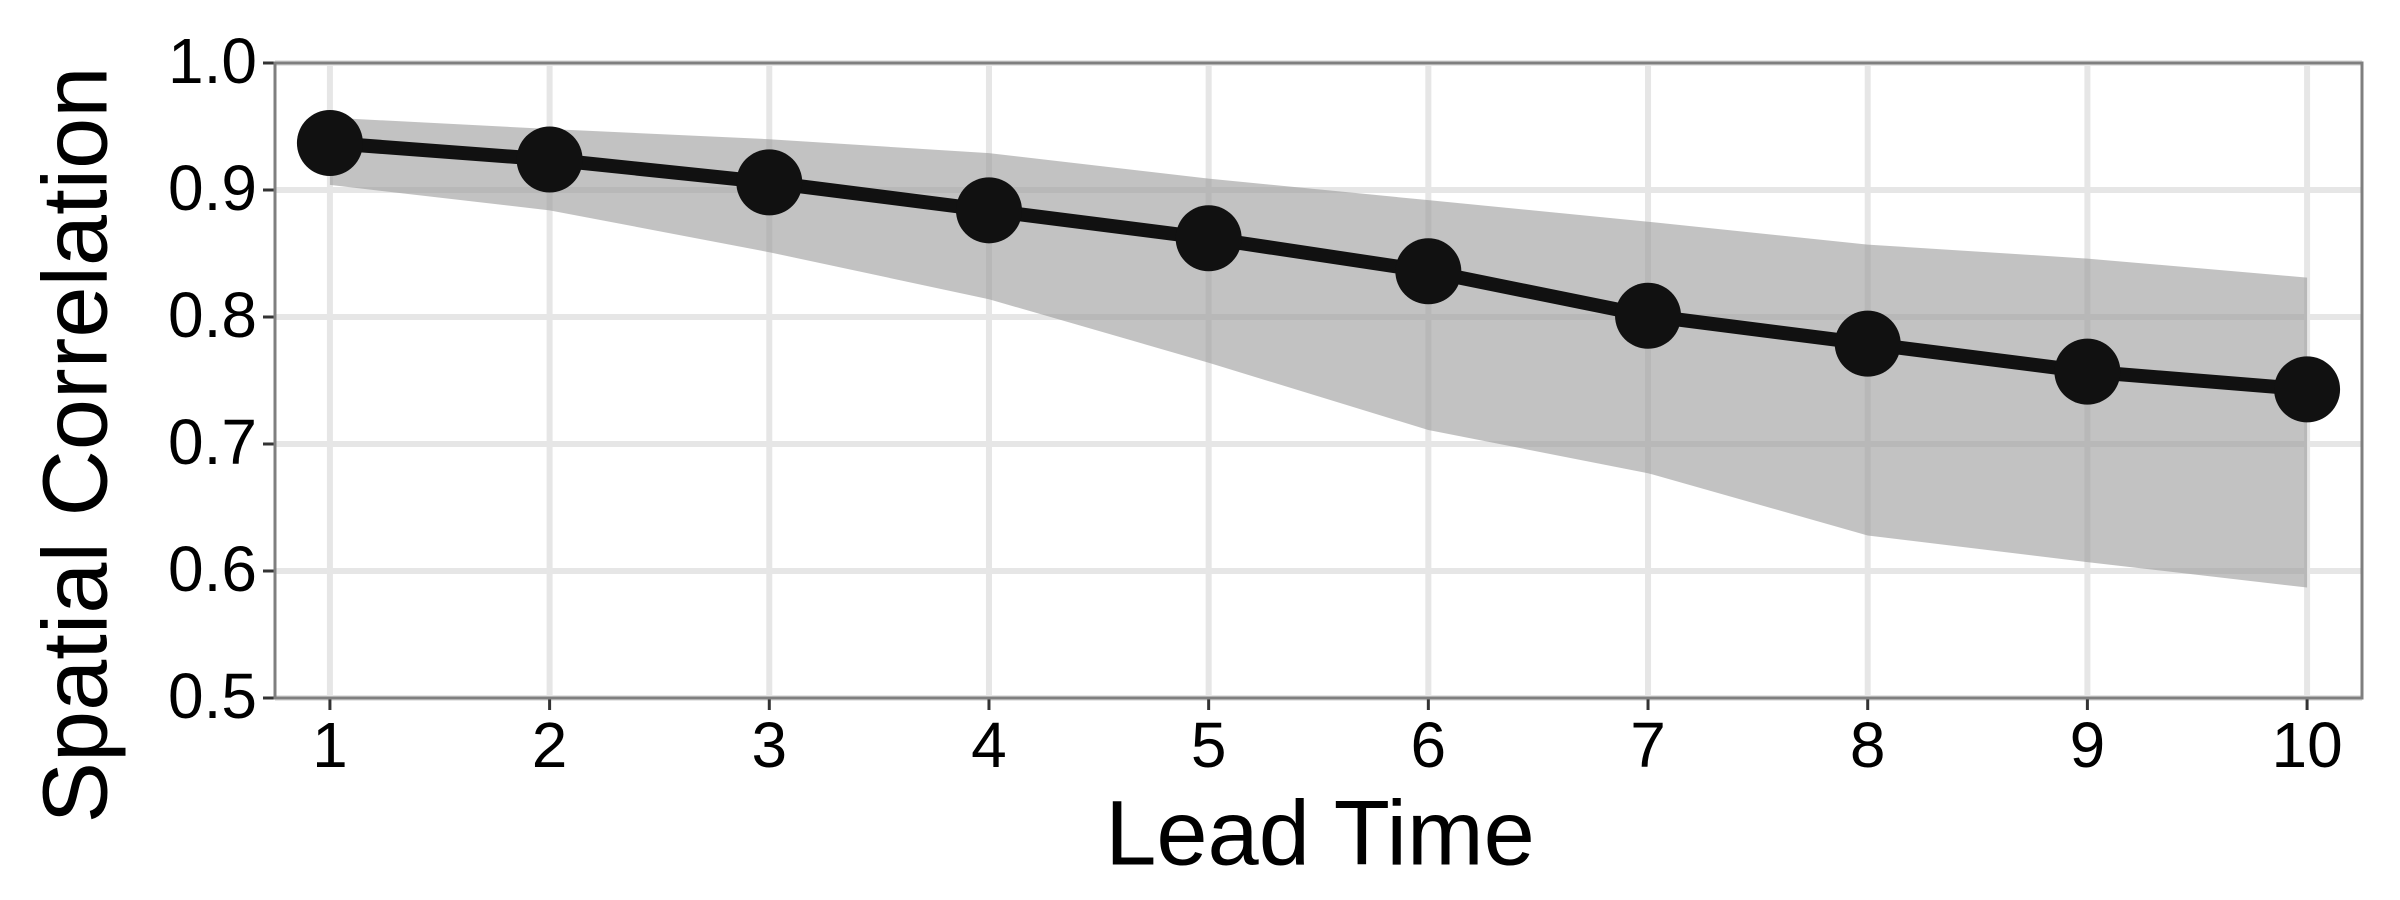 The image size is (2400, 900). Describe the element at coordinates (212, 188) in the screenshot. I see `y-tick-label: 0.9` at that location.